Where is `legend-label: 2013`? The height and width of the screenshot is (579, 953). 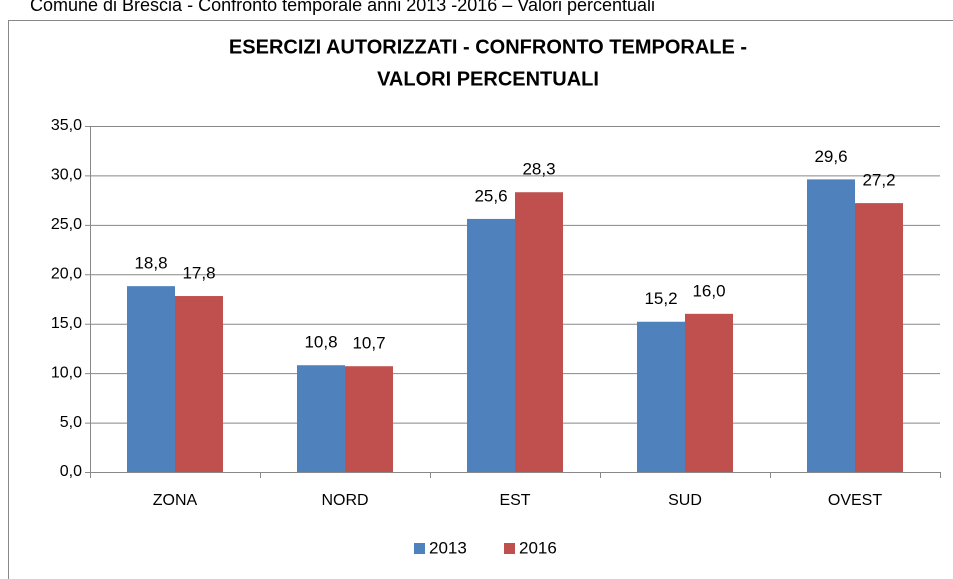 legend-label: 2013 is located at coordinates (448, 547).